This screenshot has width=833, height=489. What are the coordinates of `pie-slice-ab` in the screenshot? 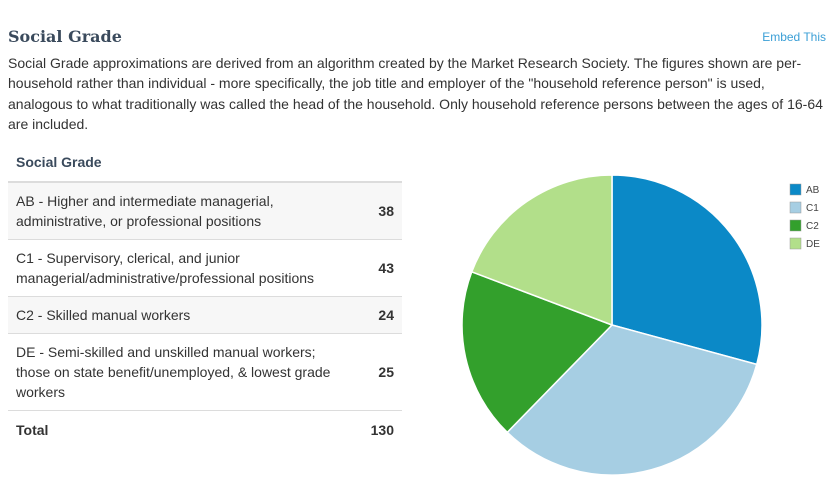 It's located at (687, 270).